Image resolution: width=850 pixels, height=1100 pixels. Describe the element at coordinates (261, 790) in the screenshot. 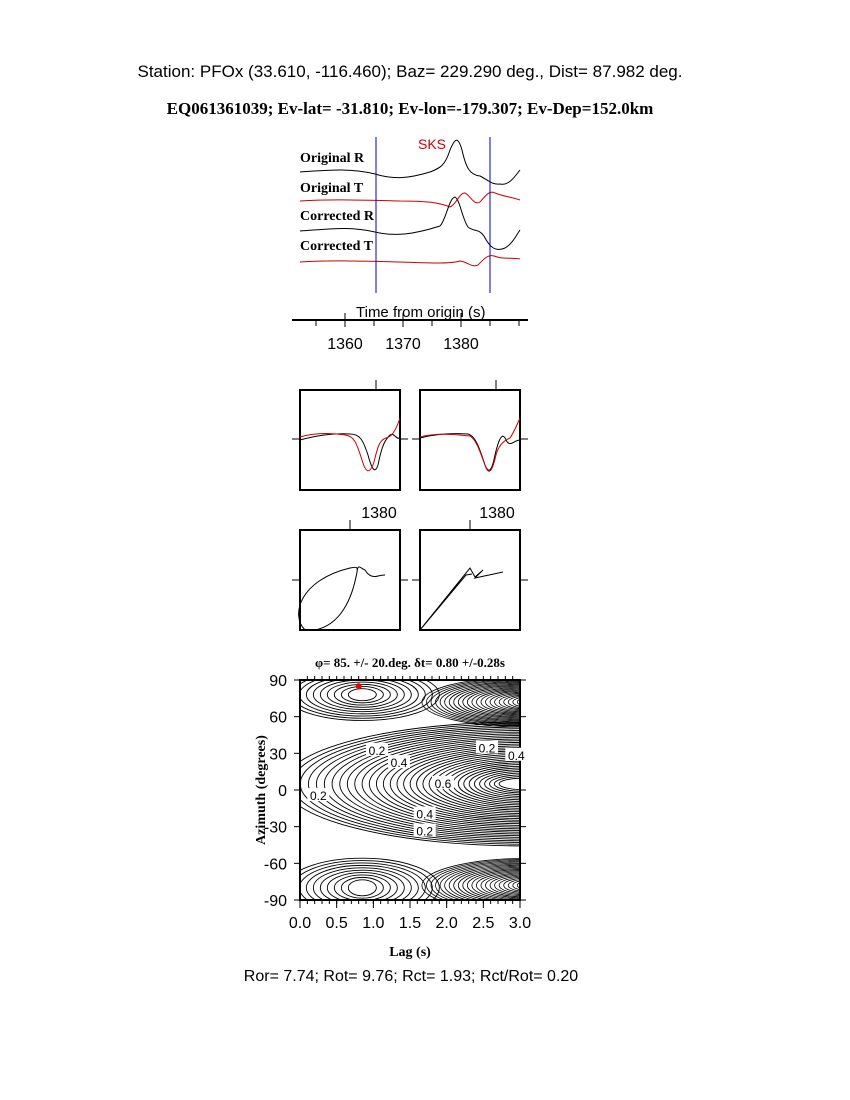

I see `y-axis-label: Azimuth (degrees)` at that location.